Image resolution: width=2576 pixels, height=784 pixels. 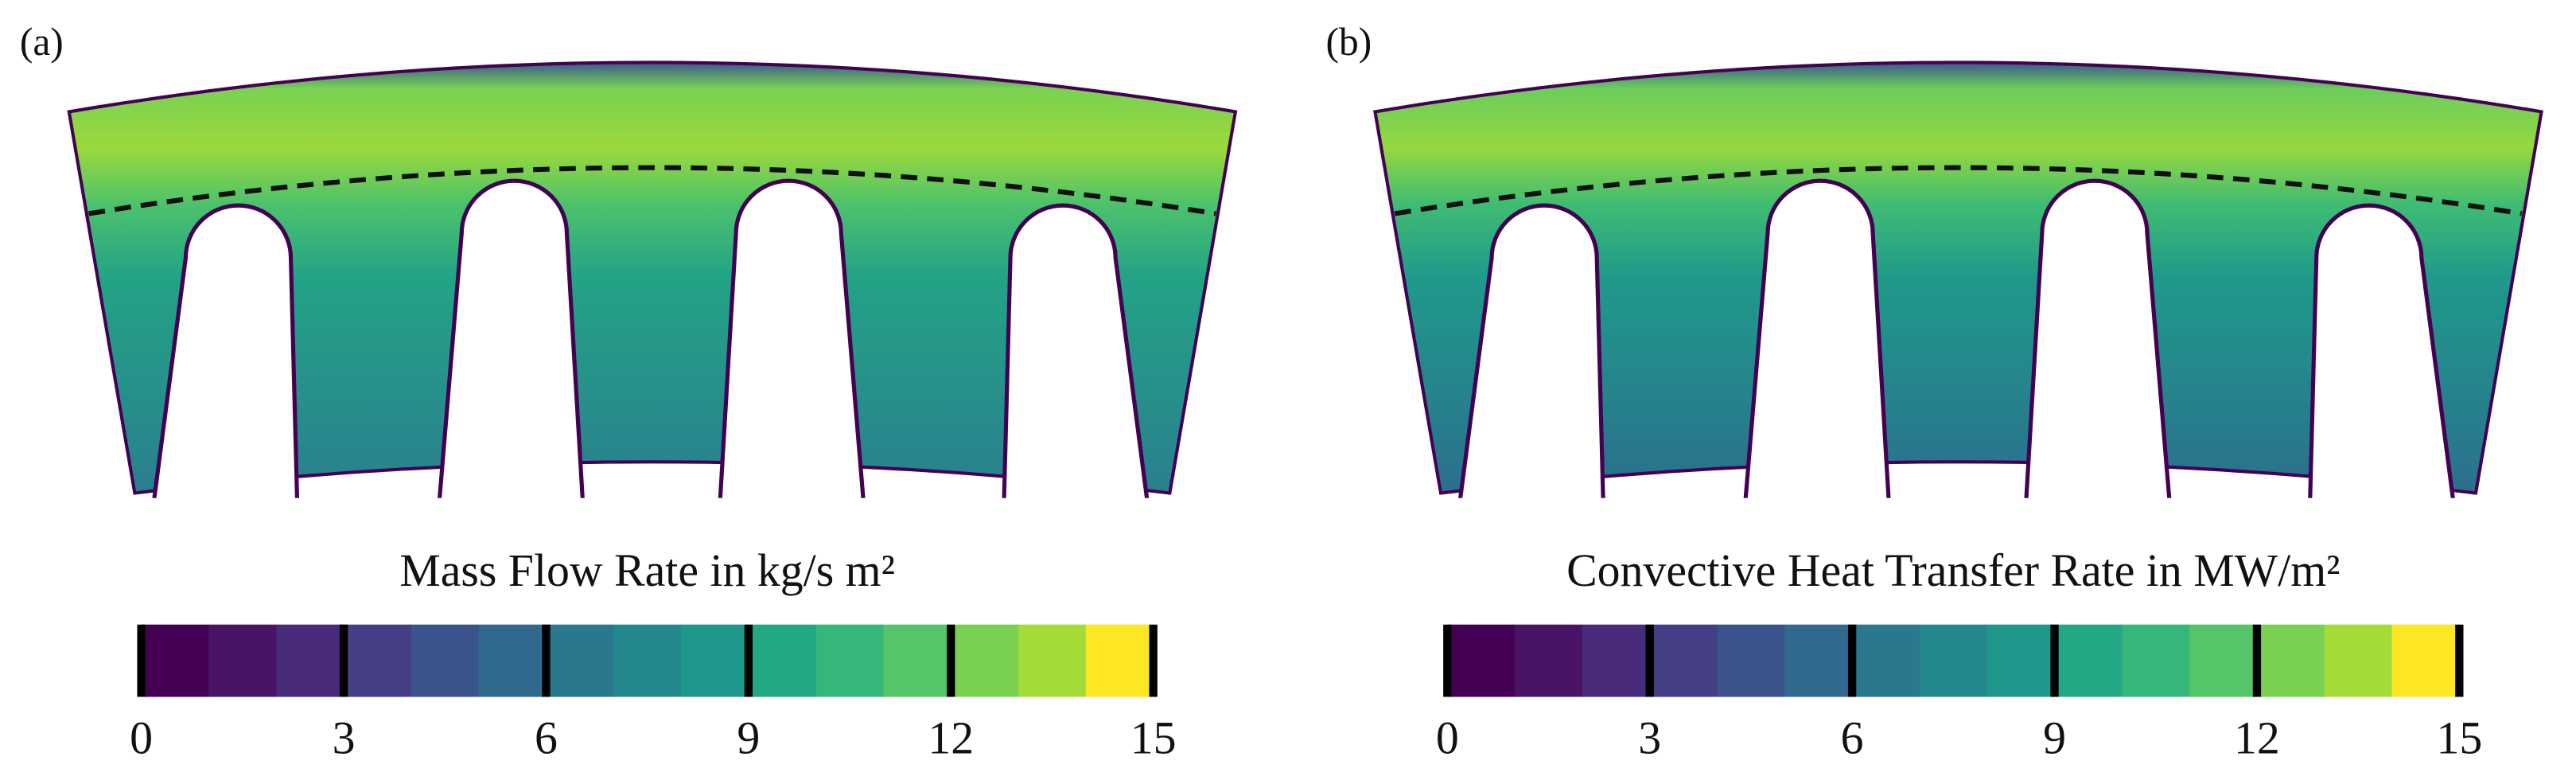 I want to click on panel-label: (b), so click(x=1349, y=42).